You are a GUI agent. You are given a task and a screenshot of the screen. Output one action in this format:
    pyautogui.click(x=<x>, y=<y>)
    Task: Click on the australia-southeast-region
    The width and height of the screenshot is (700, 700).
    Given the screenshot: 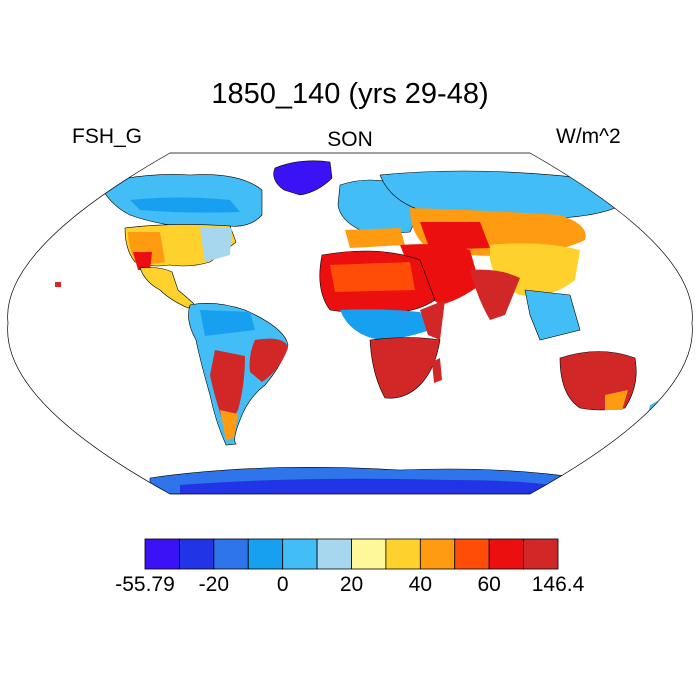 What is the action you would take?
    pyautogui.click(x=616, y=400)
    